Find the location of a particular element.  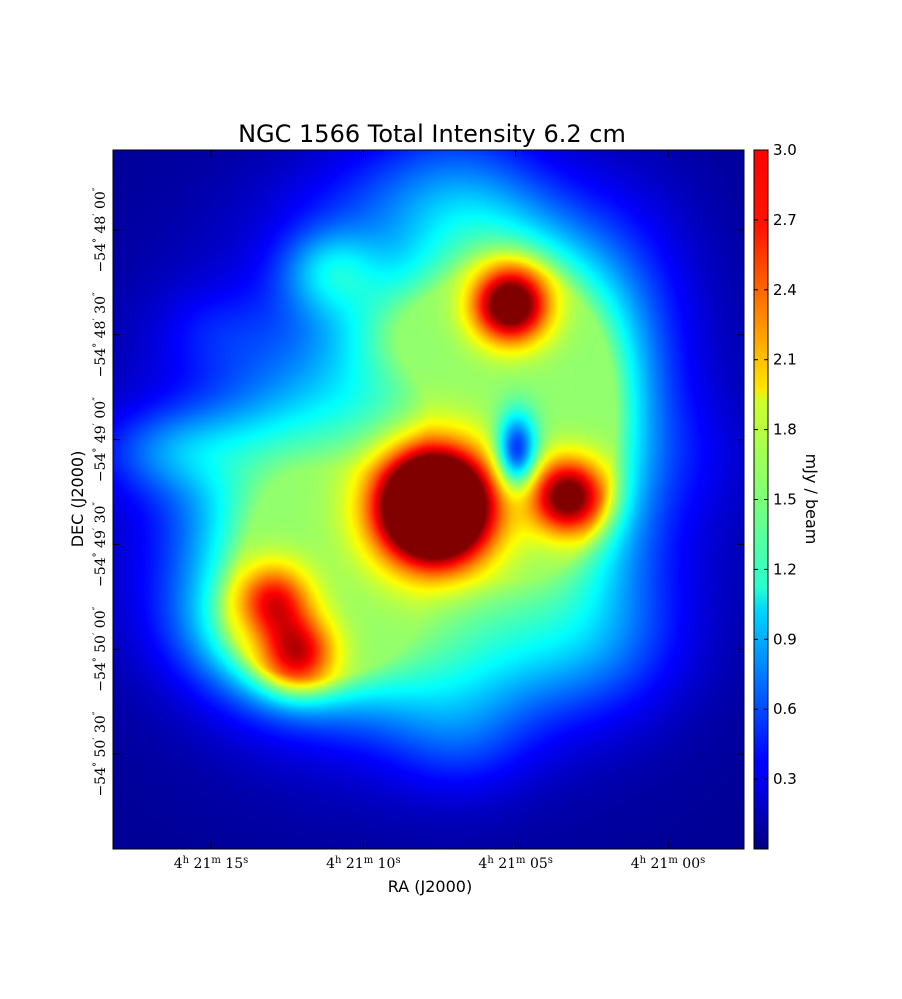

x-tick-label: 4h 21m 05s is located at coordinates (515, 864).